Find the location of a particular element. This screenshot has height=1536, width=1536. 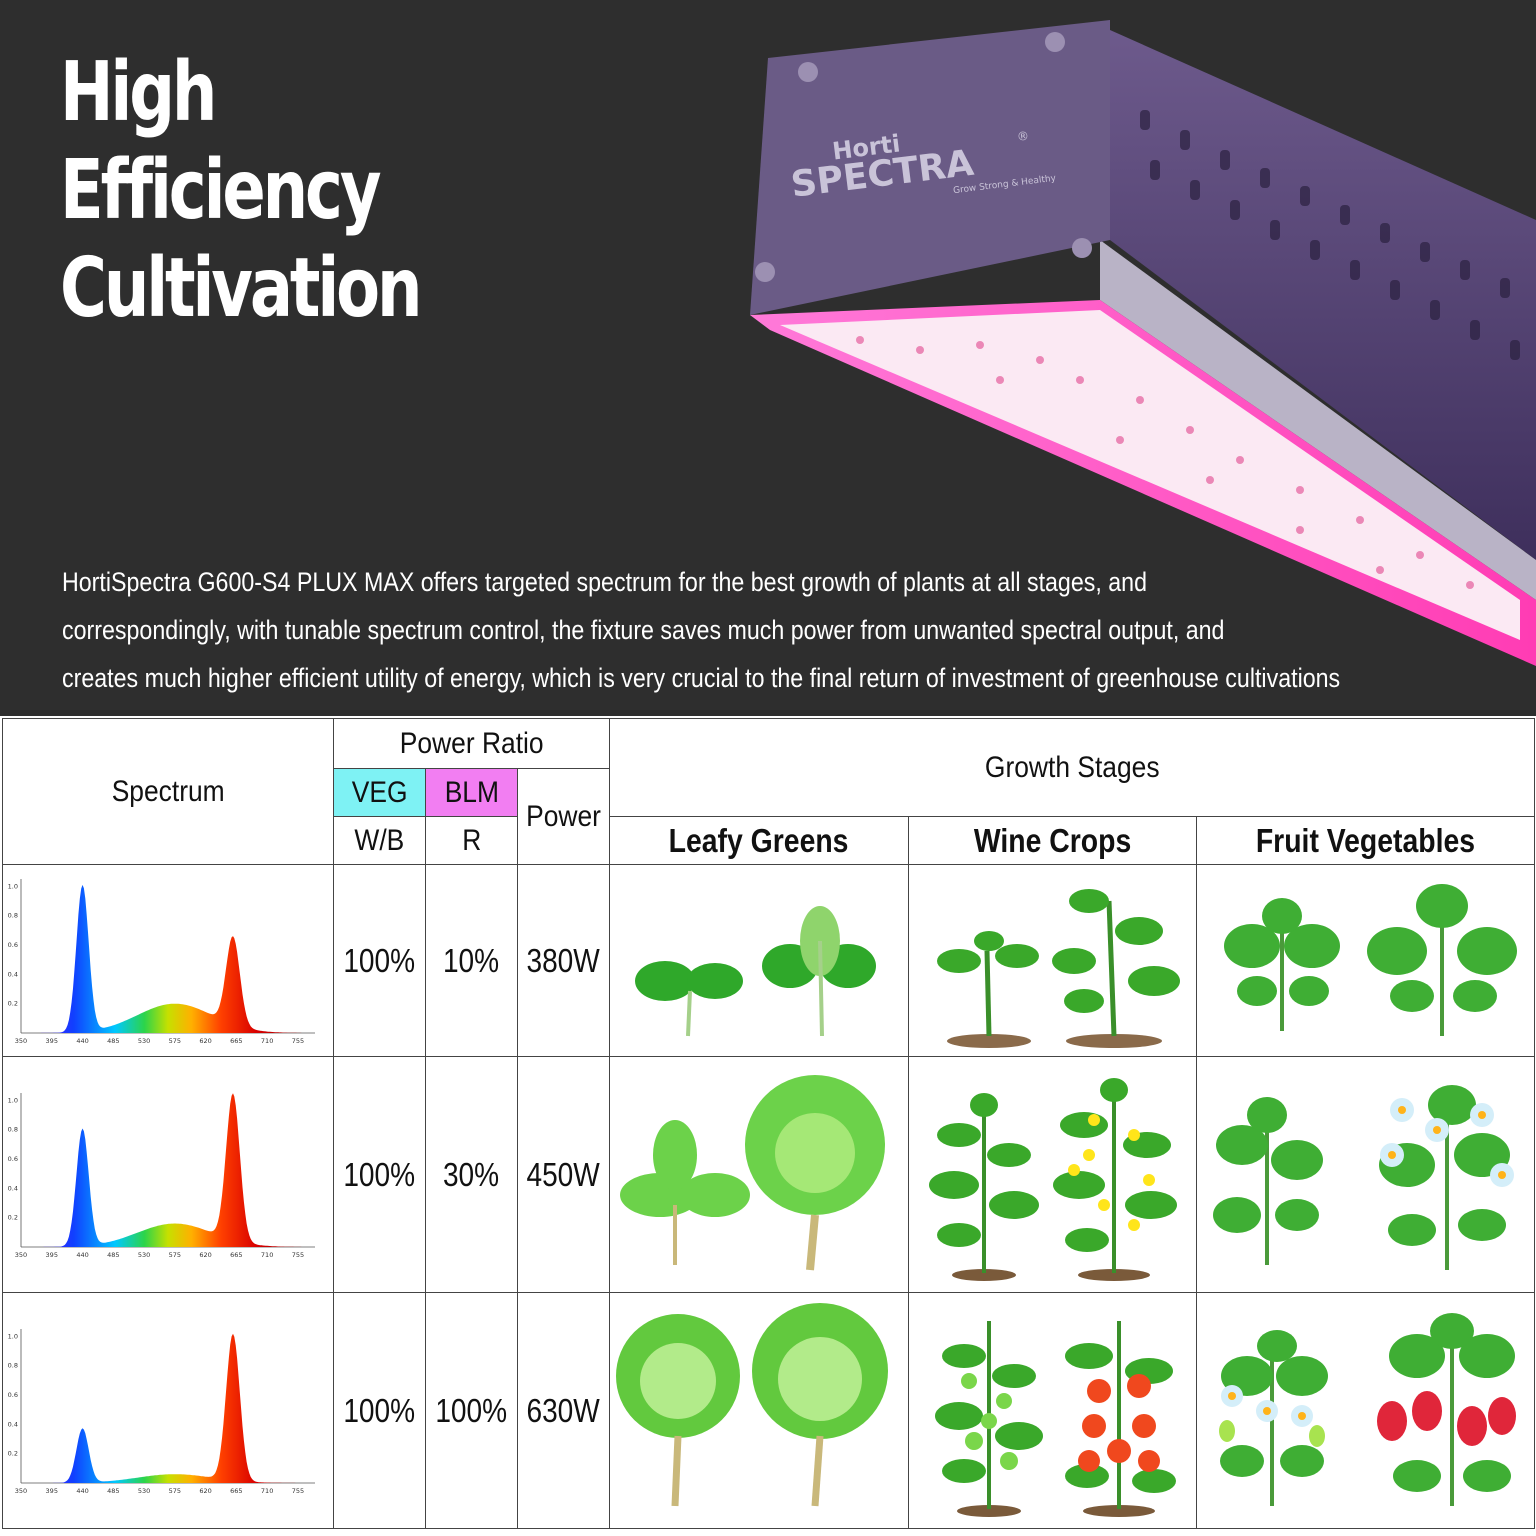

veg-label-cell: VEG is located at coordinates (379, 792).